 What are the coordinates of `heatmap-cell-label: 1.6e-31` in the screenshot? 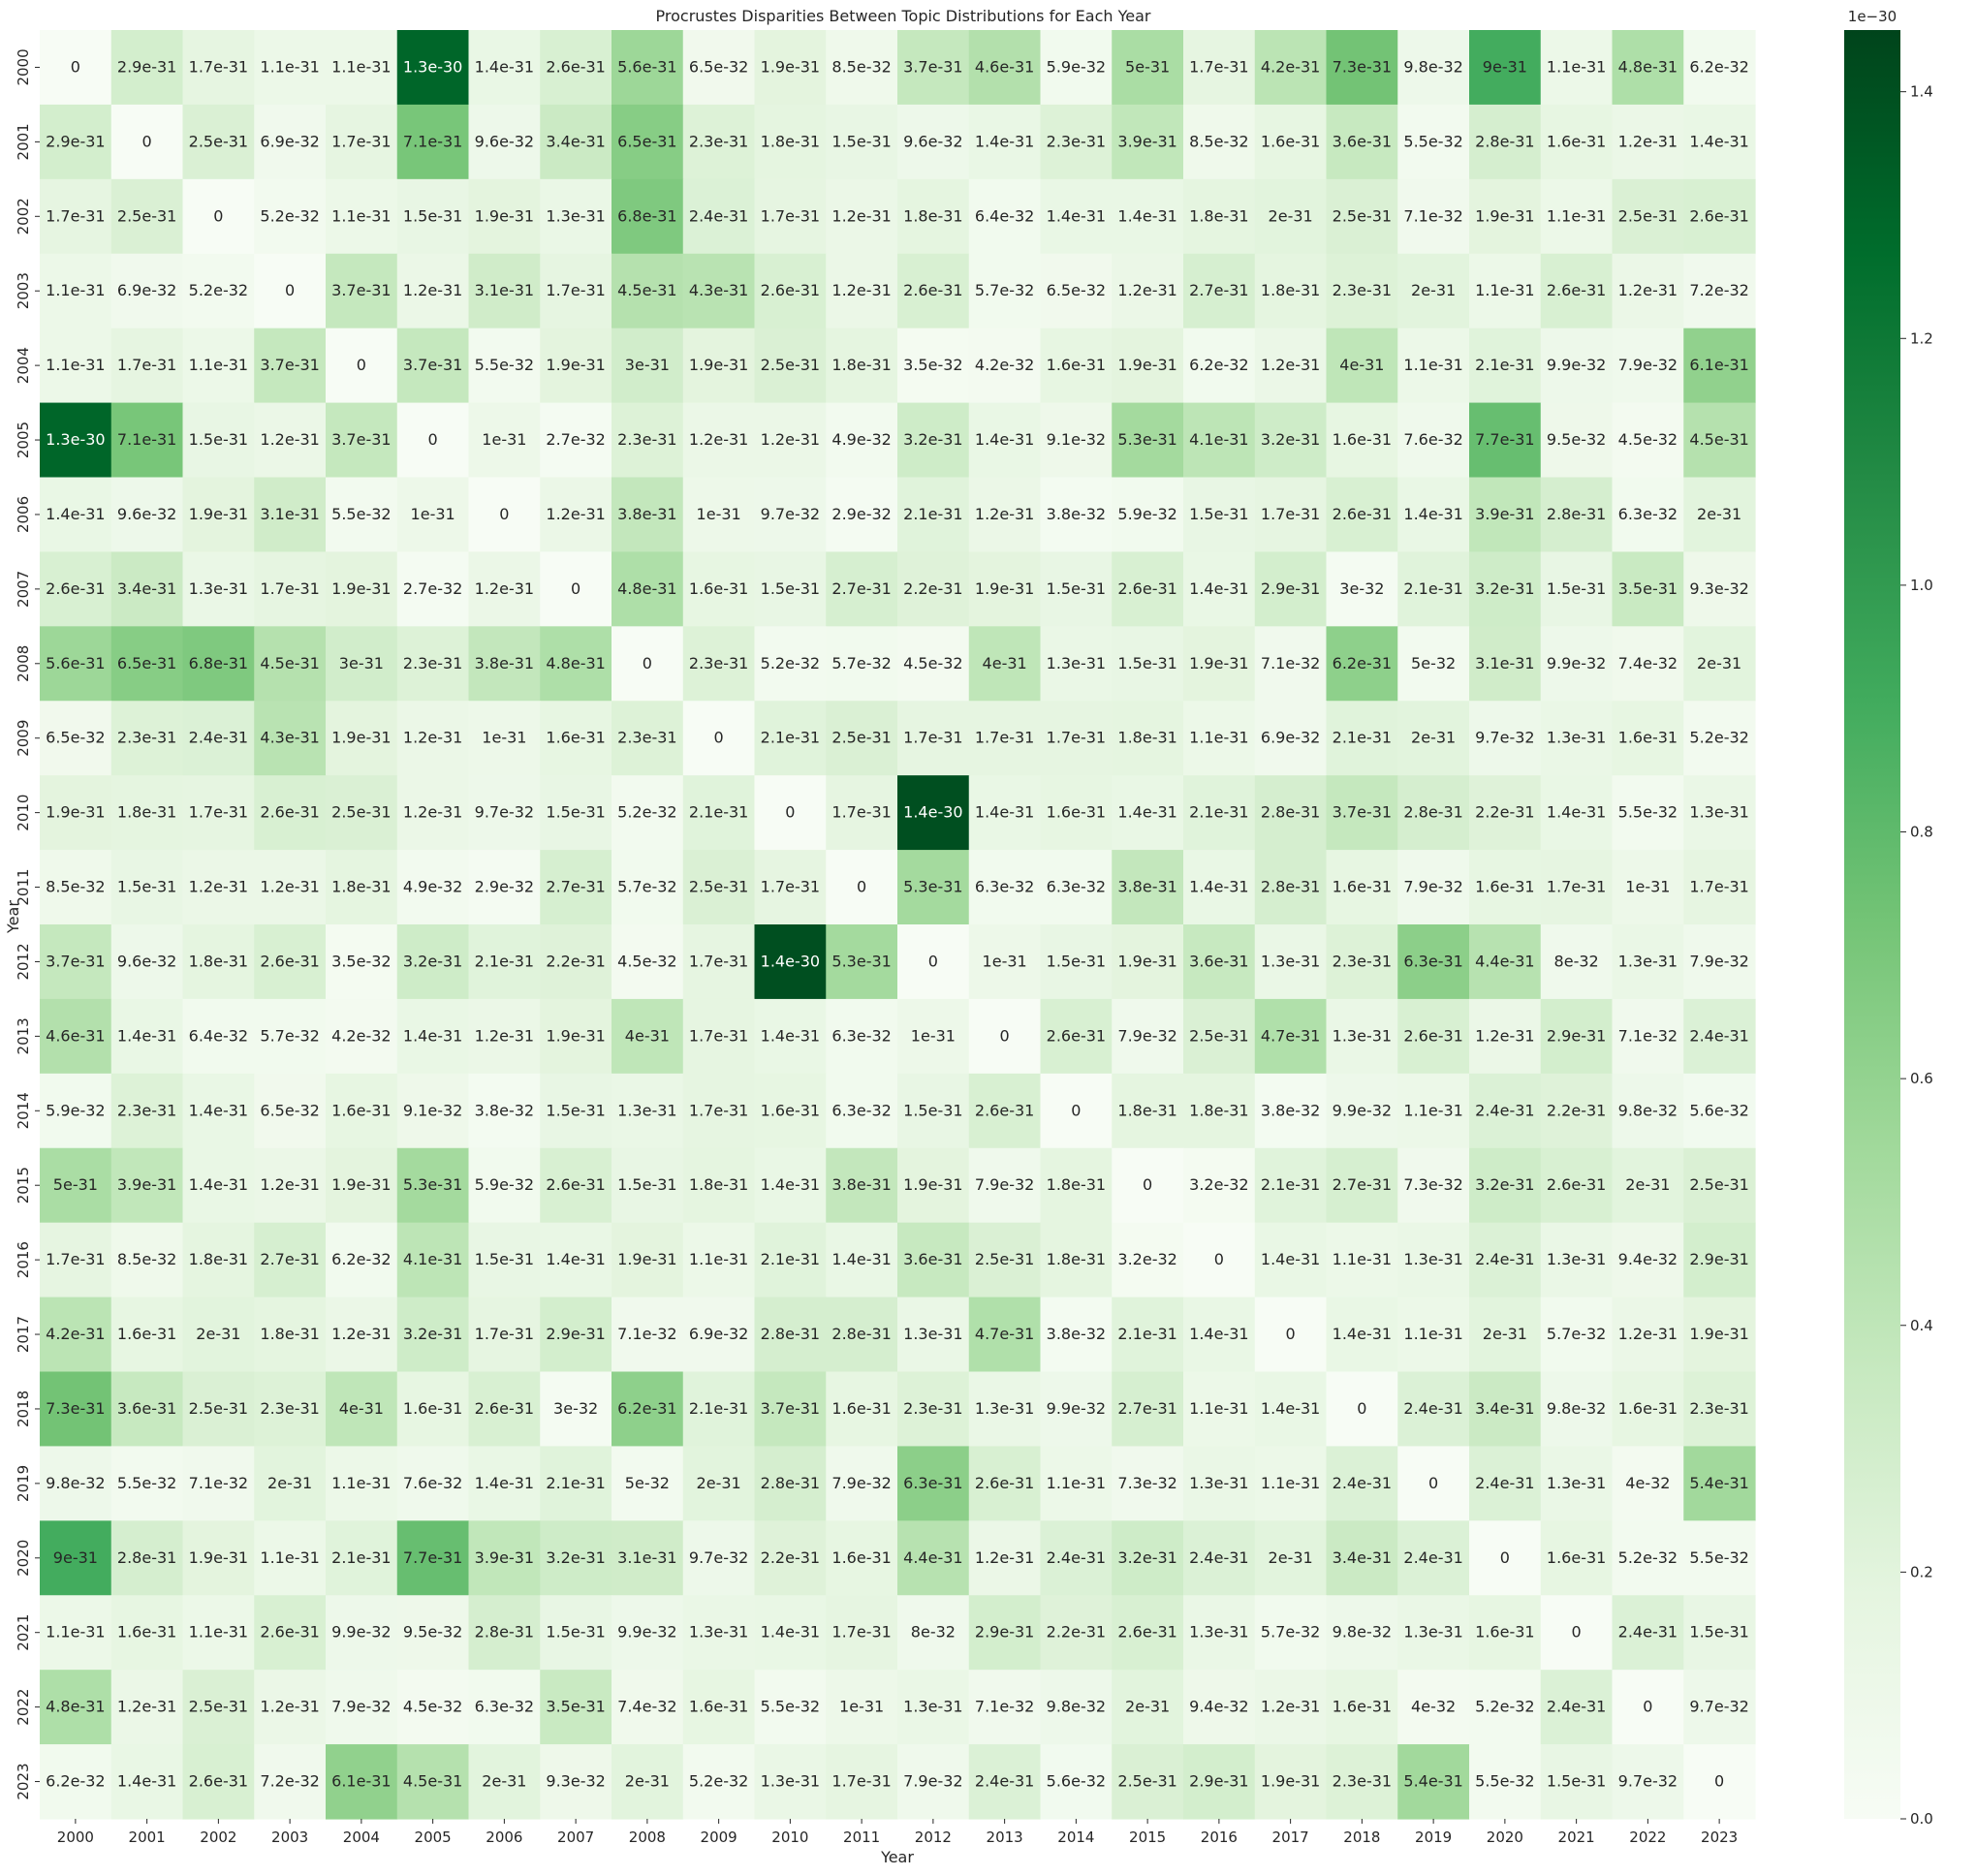 It's located at (1362, 887).